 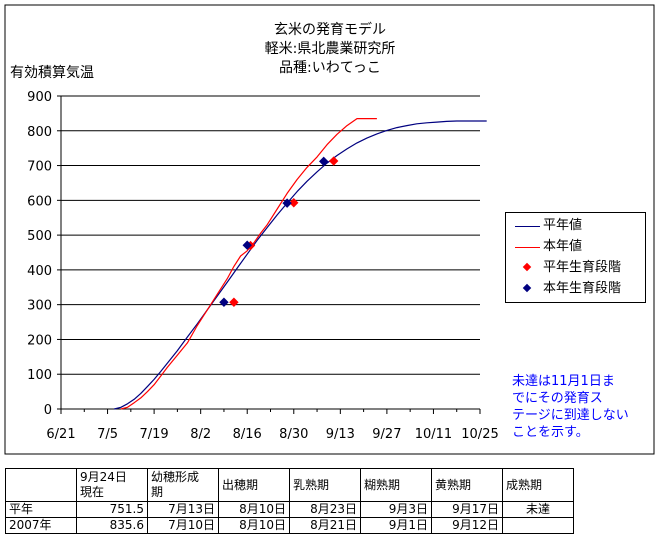 I want to click on table-cell: 8月21日, so click(x=325, y=525).